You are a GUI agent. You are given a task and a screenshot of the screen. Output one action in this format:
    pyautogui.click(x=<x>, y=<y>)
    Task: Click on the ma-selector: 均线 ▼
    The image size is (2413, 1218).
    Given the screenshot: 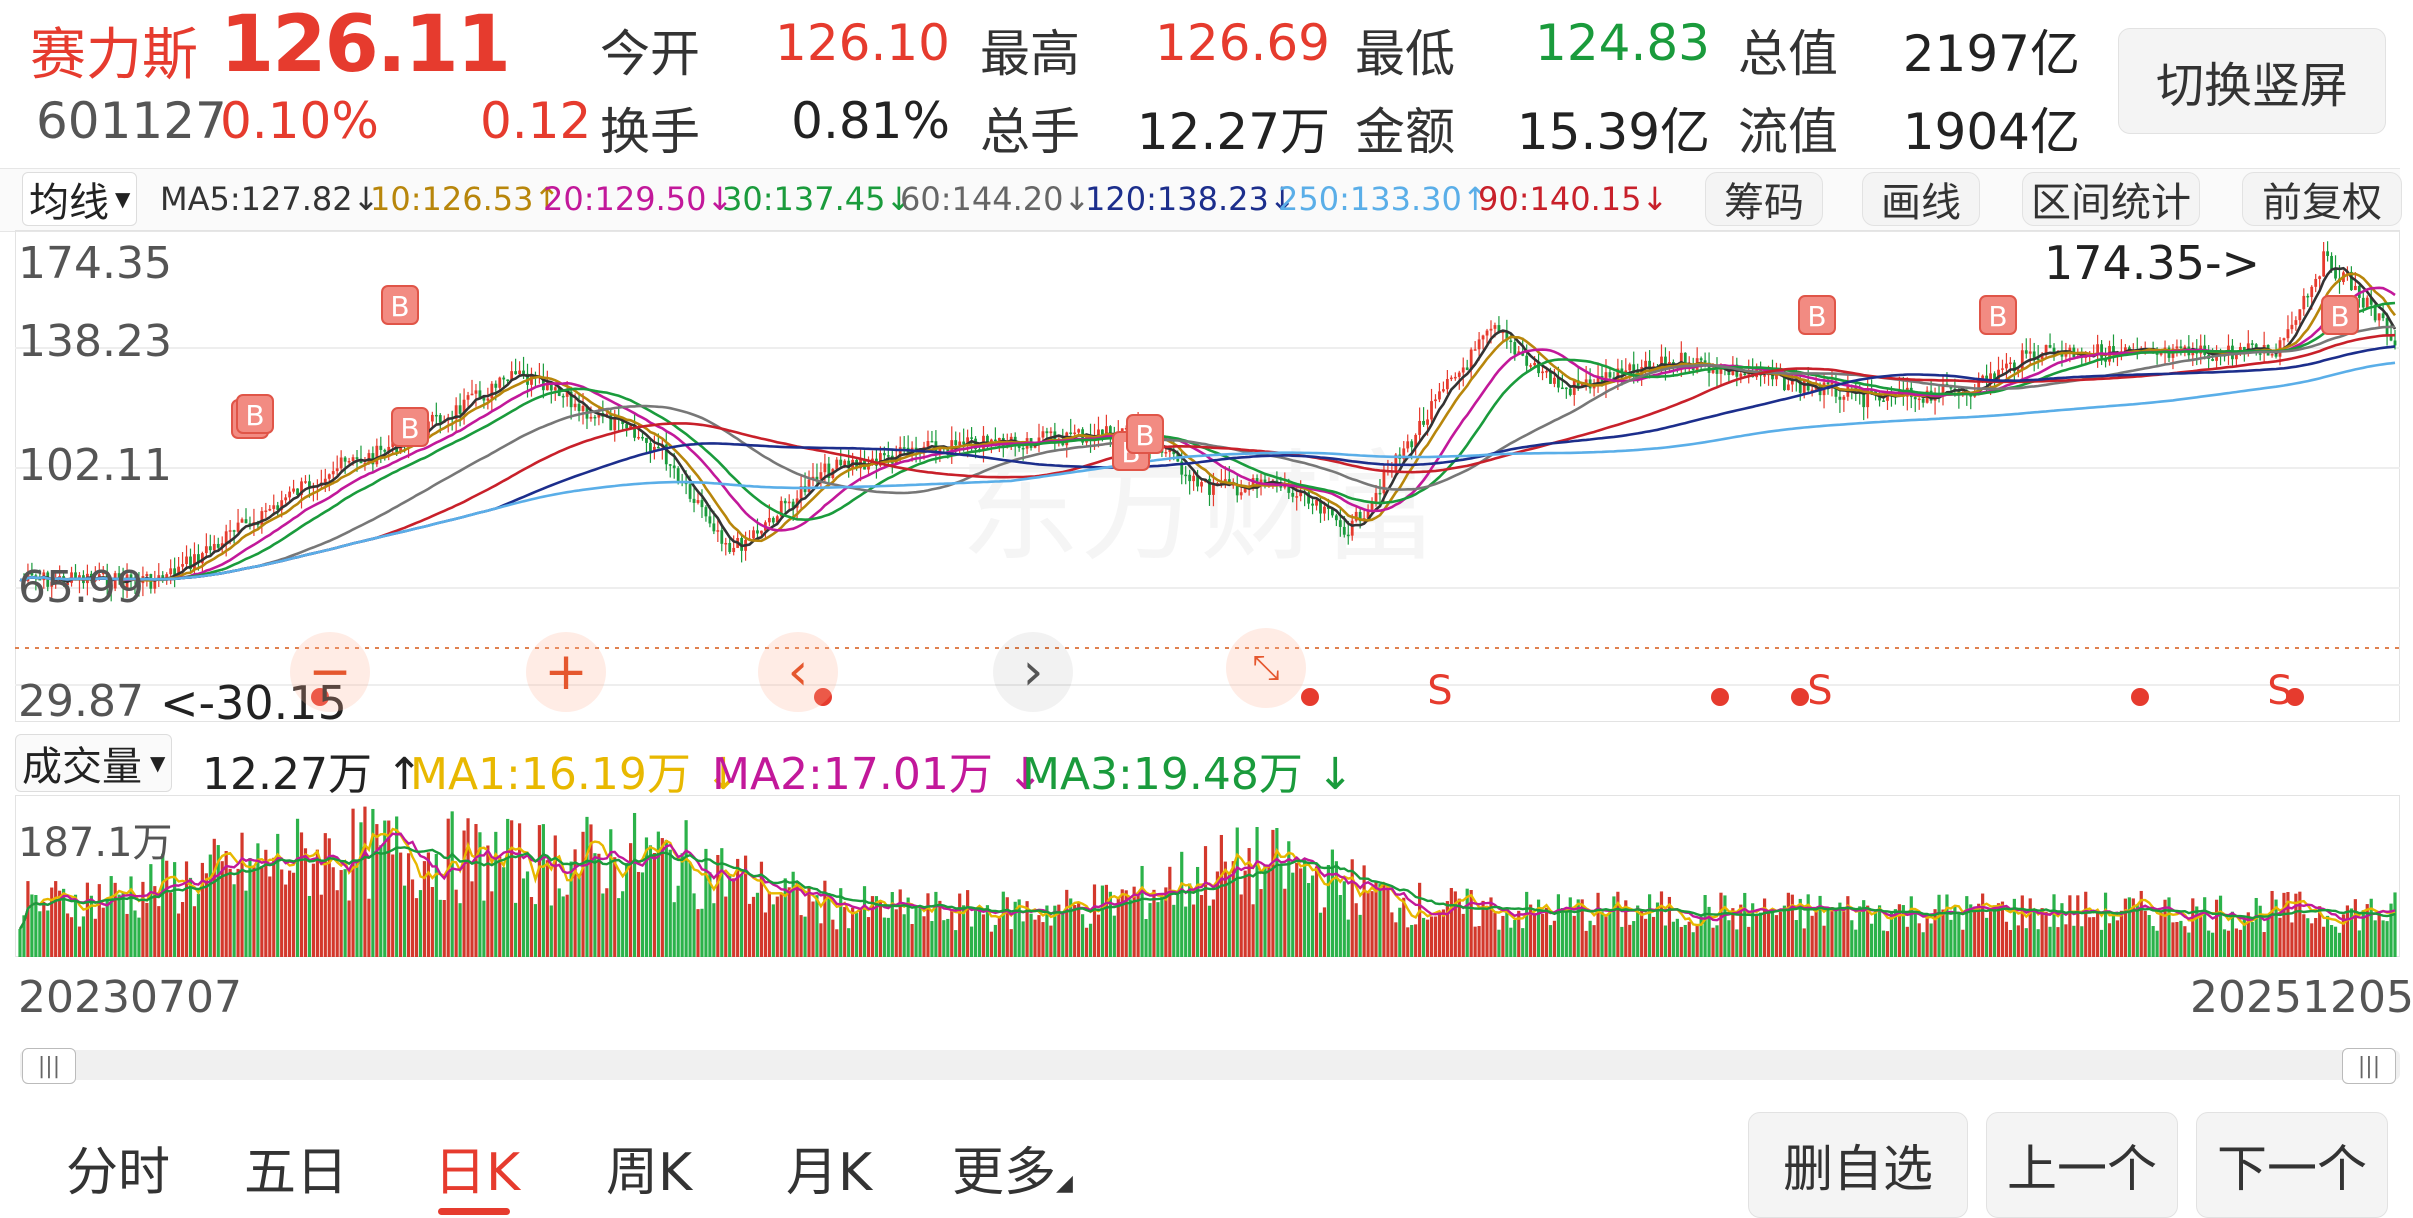 What is the action you would take?
    pyautogui.click(x=80, y=199)
    